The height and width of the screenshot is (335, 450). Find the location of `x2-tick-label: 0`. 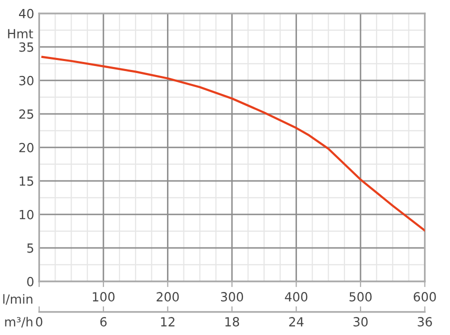

x2-tick-label: 0 is located at coordinates (39, 321).